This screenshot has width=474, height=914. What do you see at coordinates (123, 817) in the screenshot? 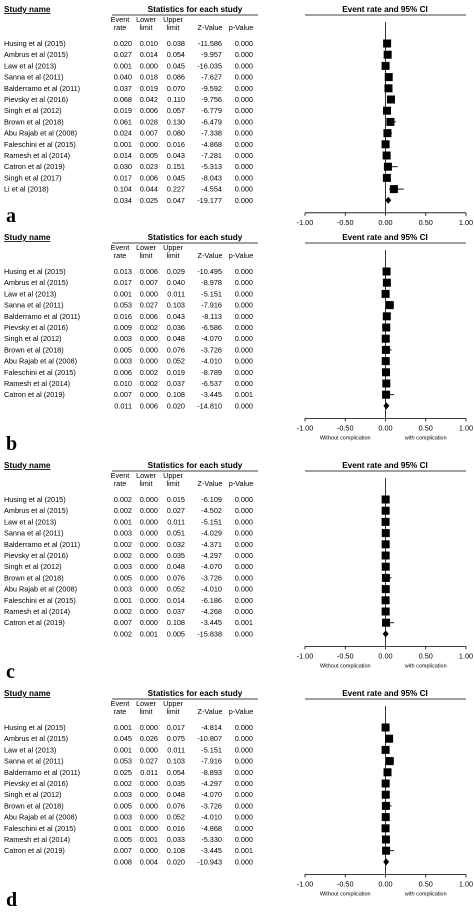
I see `study-8-value-0: 0.003` at bounding box center [123, 817].